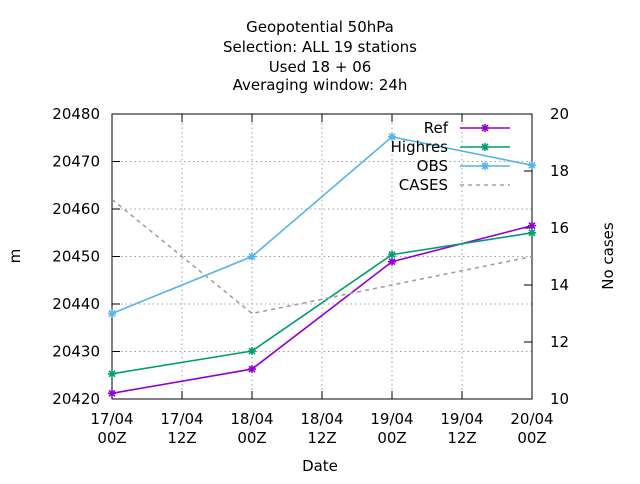 This screenshot has height=484, width=640. Describe the element at coordinates (432, 166) in the screenshot. I see `legend-label-obs: OBS` at that location.